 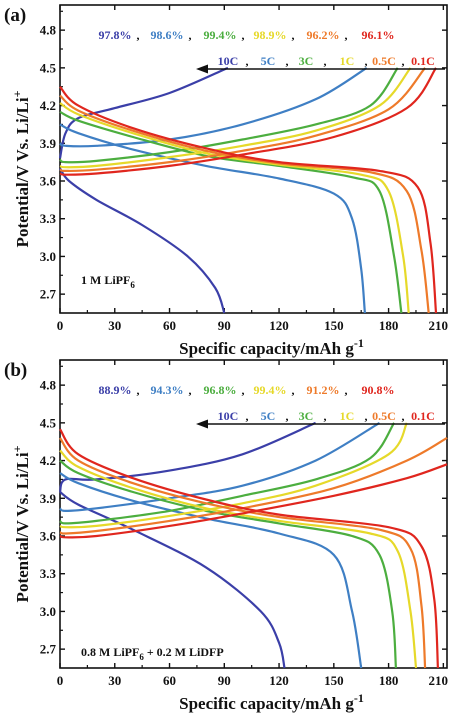 What do you see at coordinates (228, 61) in the screenshot?
I see `rate-label: 10C` at bounding box center [228, 61].